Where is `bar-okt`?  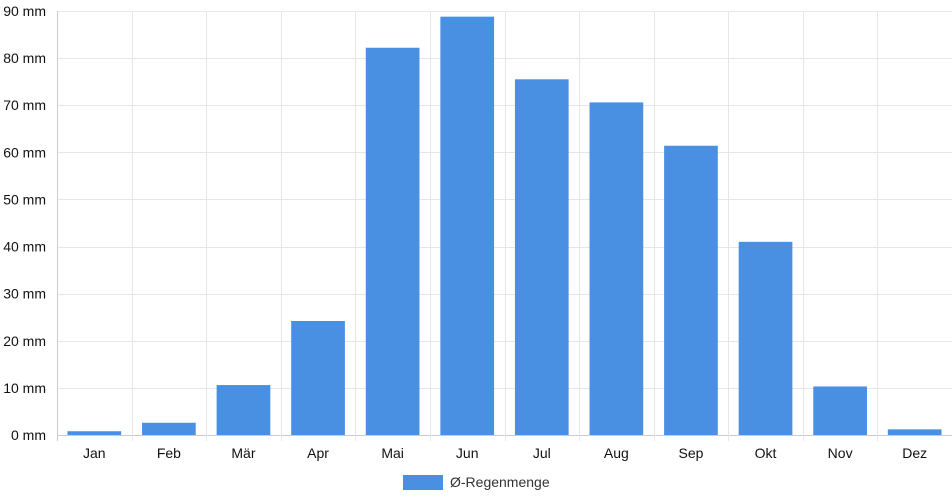 bar-okt is located at coordinates (765, 338).